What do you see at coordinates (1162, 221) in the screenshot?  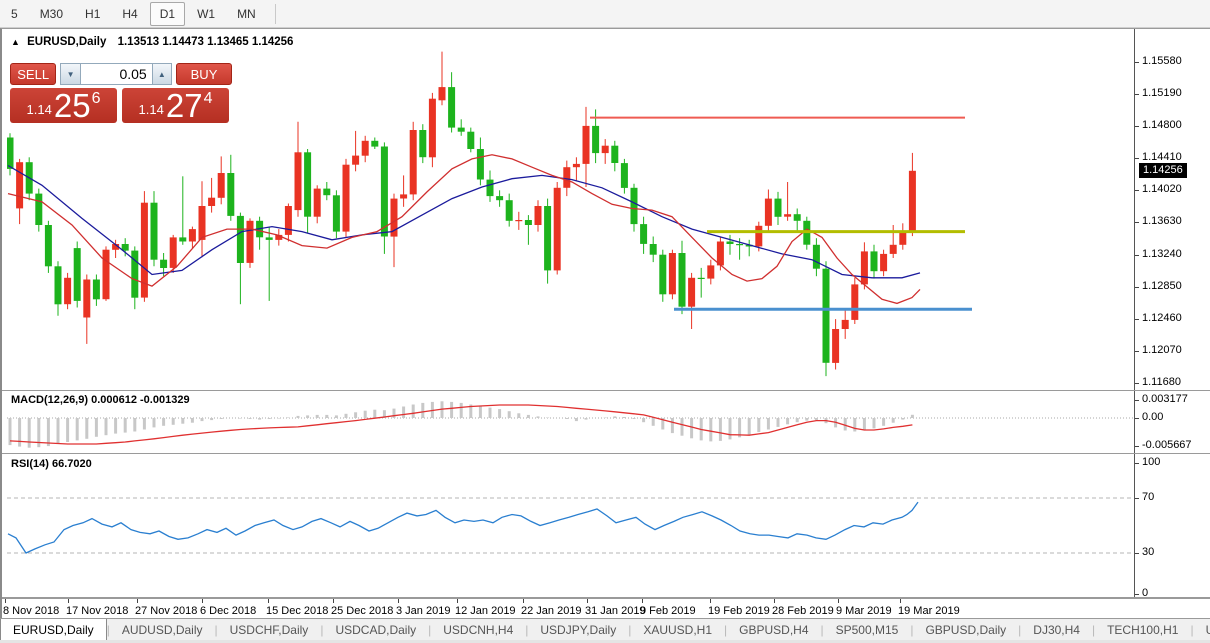 I see `price-axis-label: 1.13630` at bounding box center [1162, 221].